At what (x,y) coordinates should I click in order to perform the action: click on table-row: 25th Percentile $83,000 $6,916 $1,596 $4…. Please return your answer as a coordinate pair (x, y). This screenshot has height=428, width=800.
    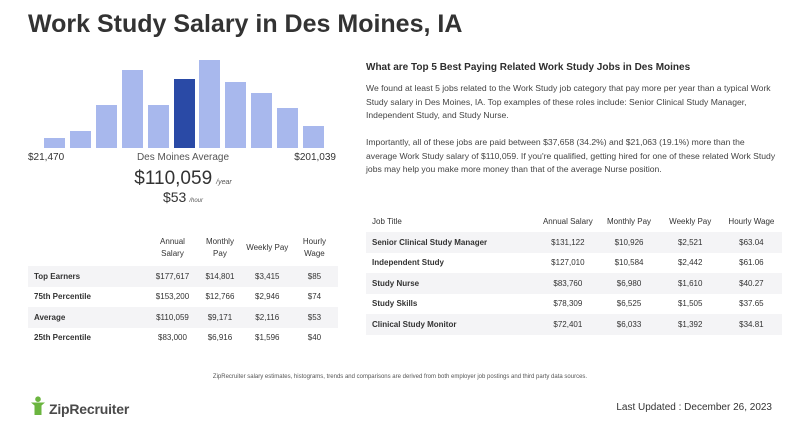
    Looking at the image, I should click on (183, 337).